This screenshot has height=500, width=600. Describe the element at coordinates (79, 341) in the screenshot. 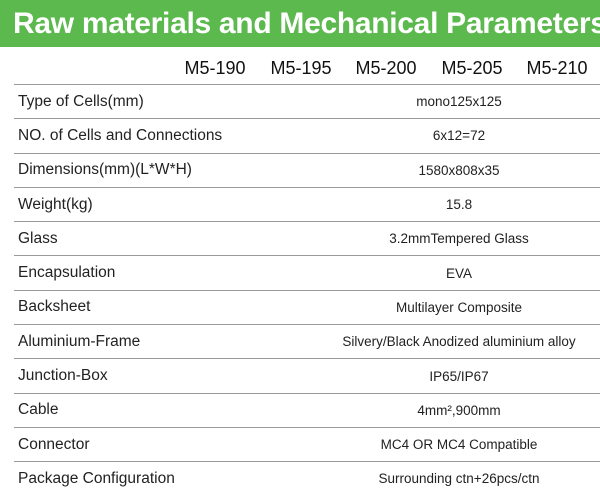

I see `row-label: Aluminium-Frame` at that location.